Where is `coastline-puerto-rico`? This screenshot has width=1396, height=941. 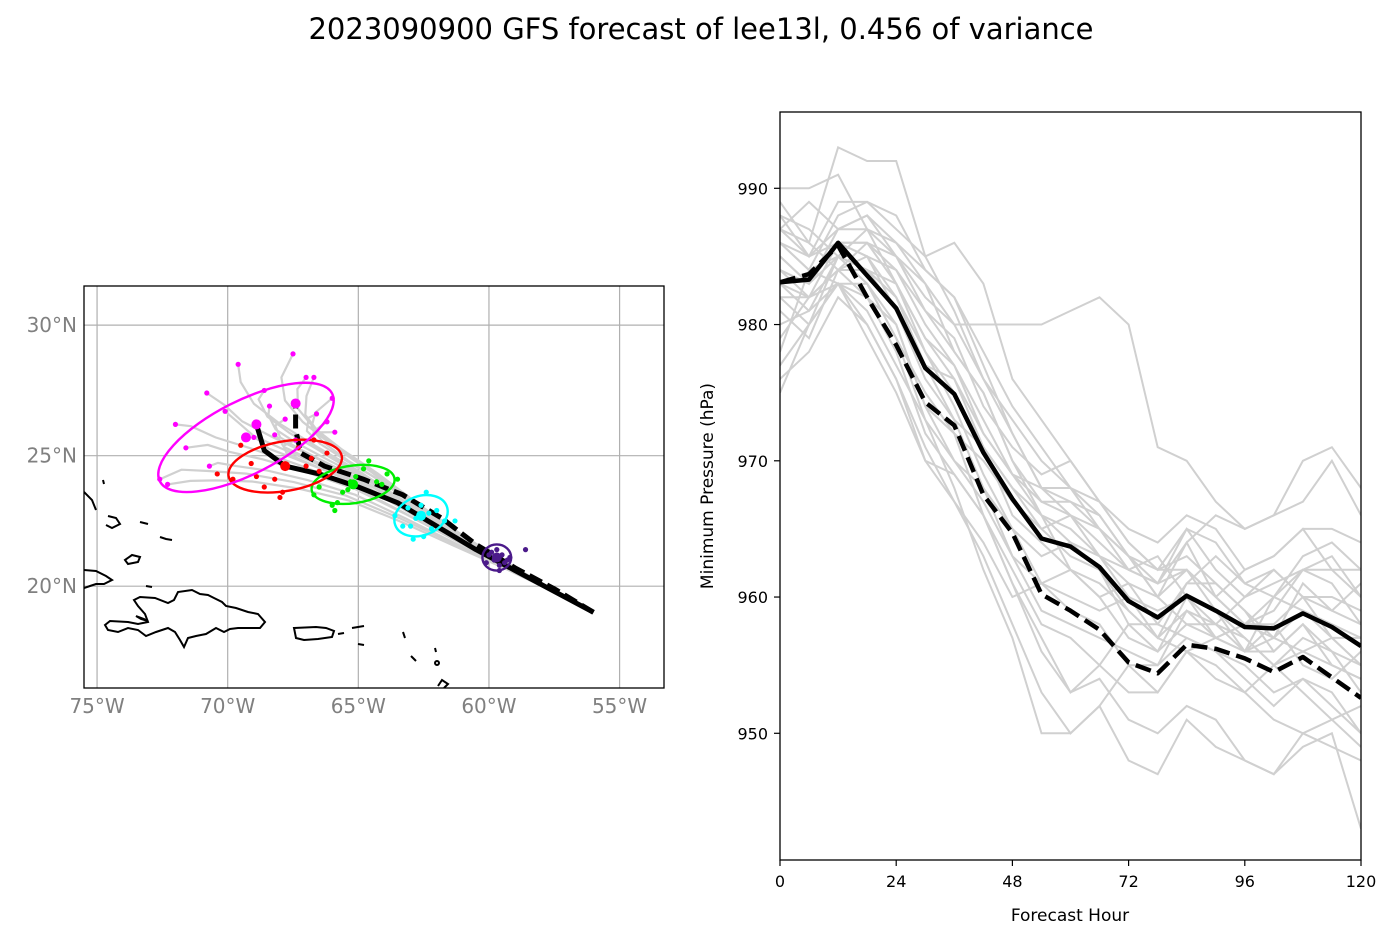
coastline-puerto-rico is located at coordinates (314, 633).